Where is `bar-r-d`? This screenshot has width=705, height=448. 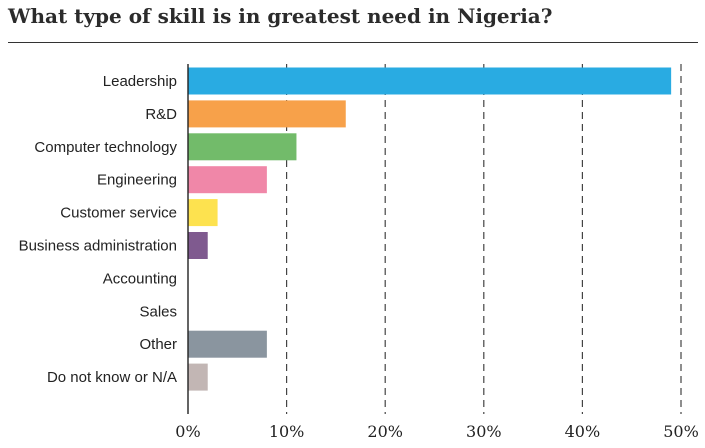
bar-r-d is located at coordinates (267, 114).